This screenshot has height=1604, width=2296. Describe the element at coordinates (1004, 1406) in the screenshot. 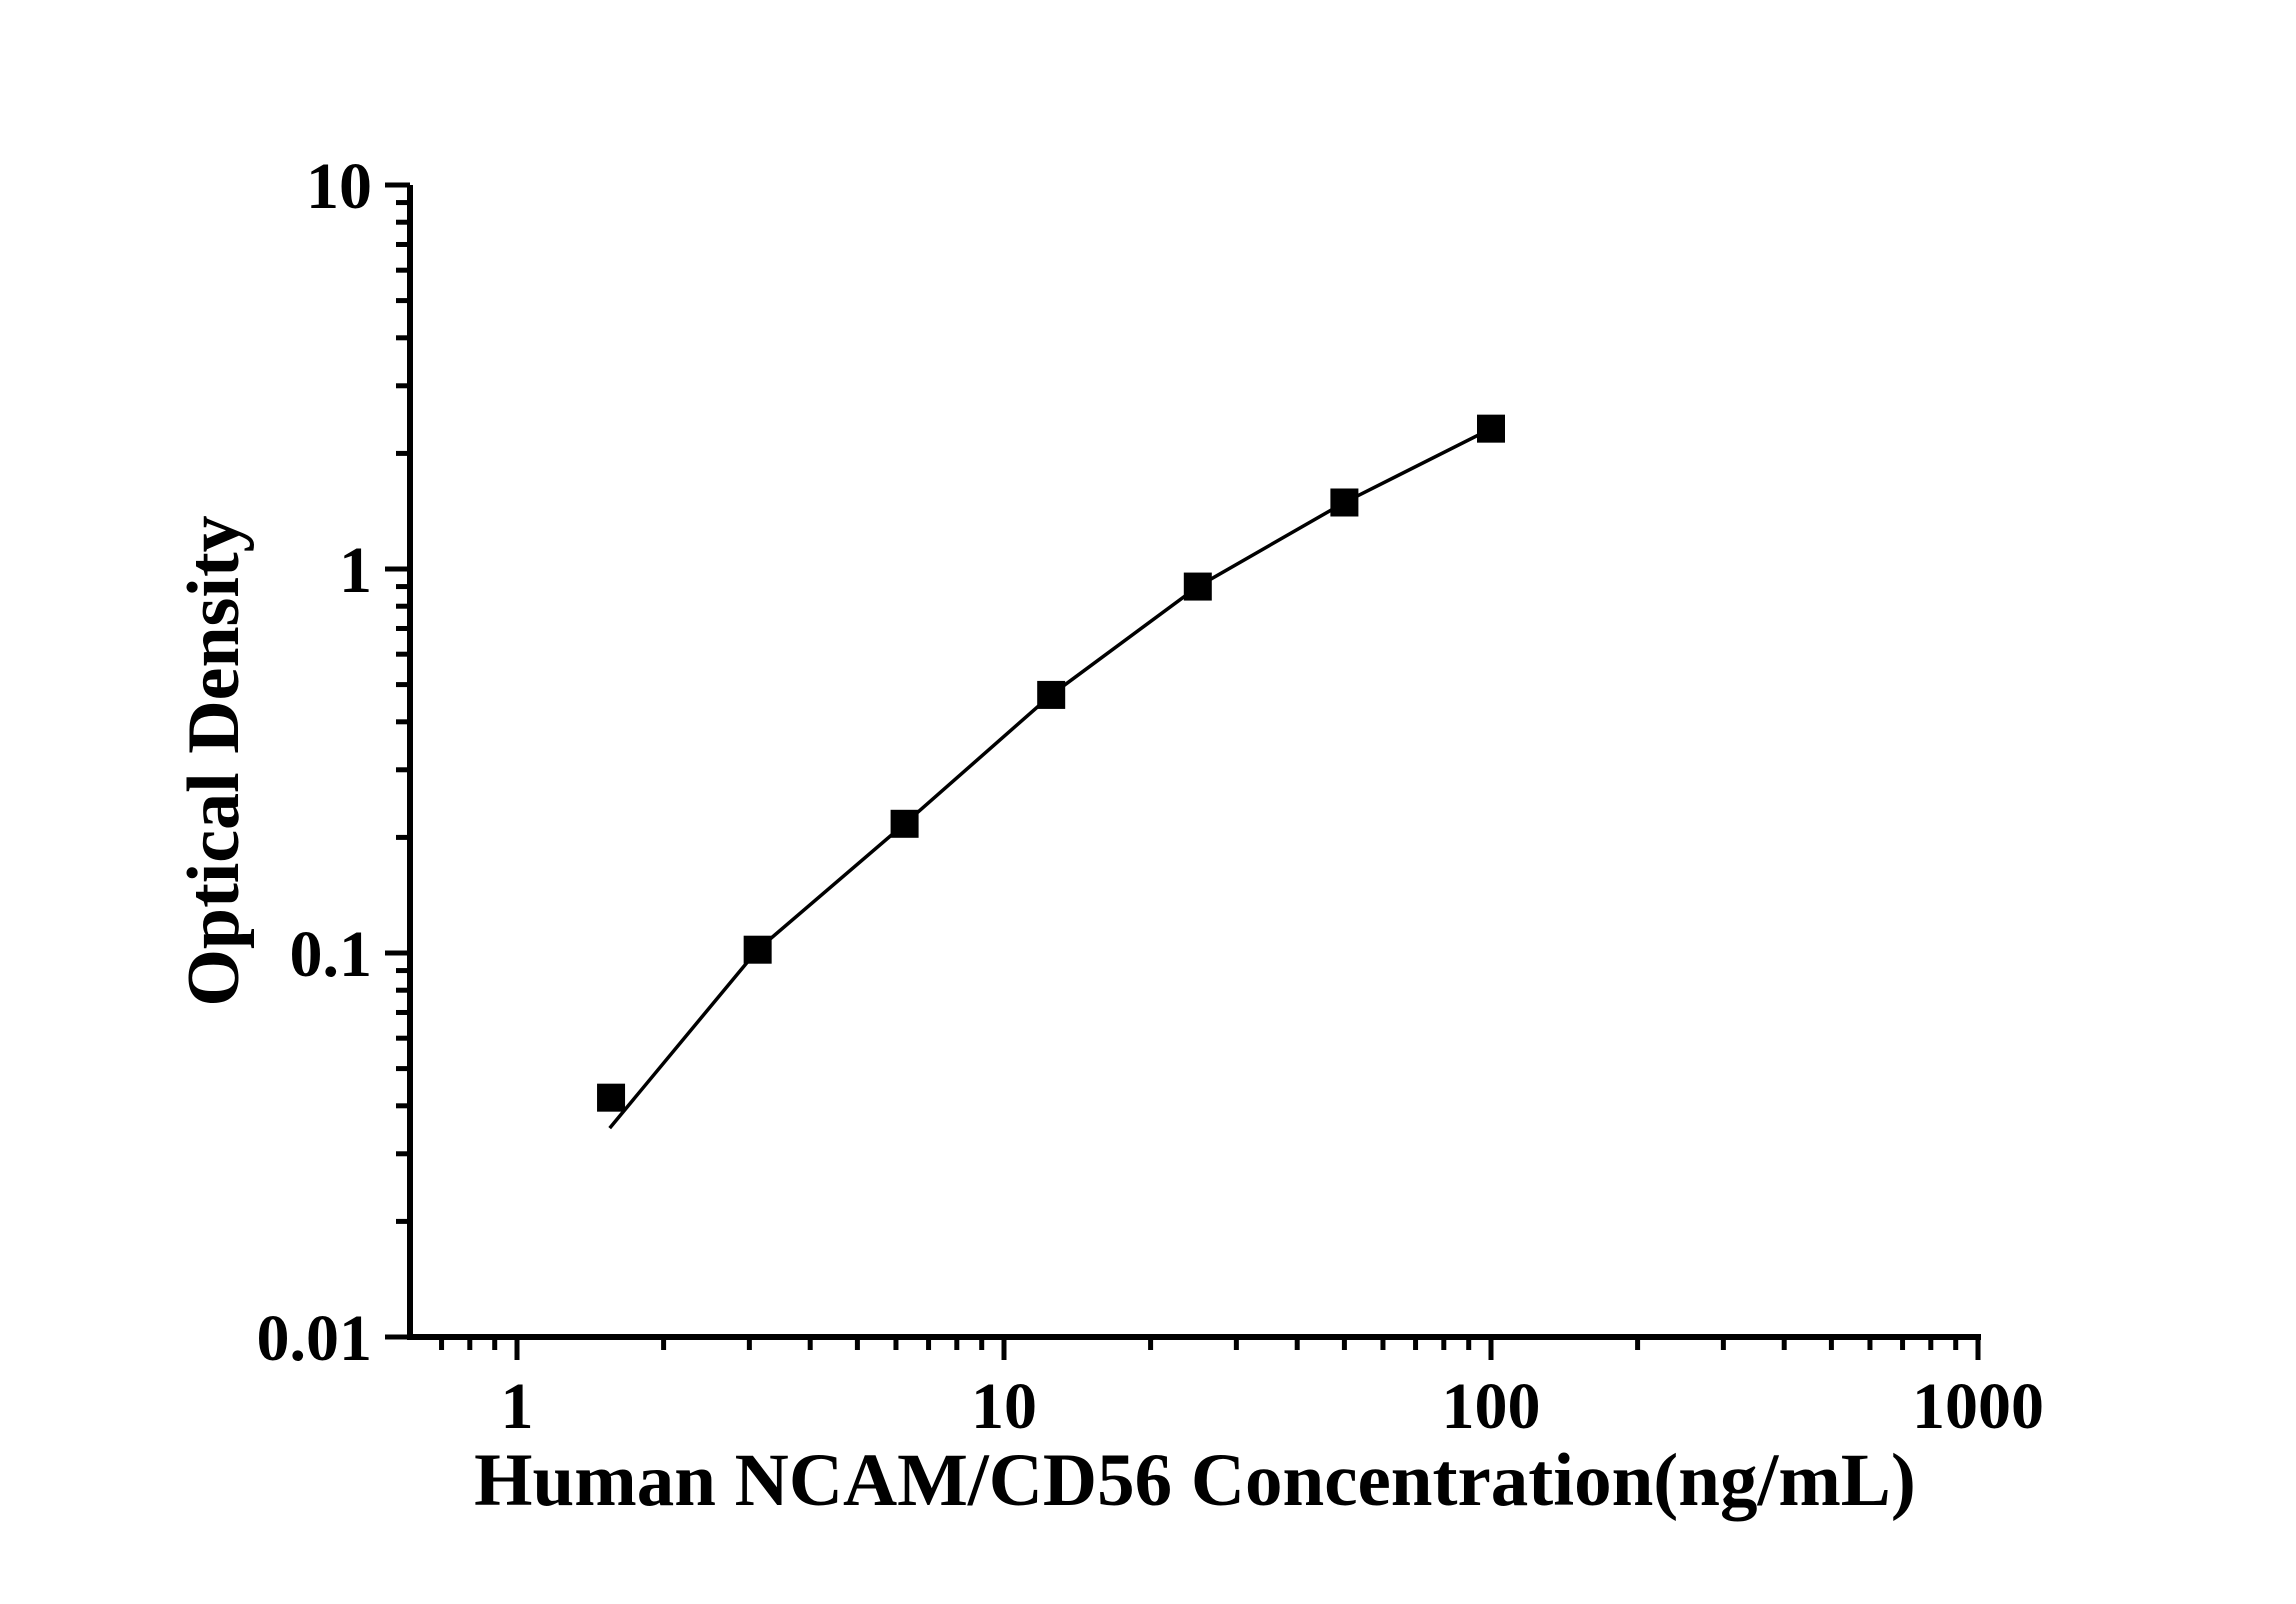

I see `x-tick-label: 10` at that location.